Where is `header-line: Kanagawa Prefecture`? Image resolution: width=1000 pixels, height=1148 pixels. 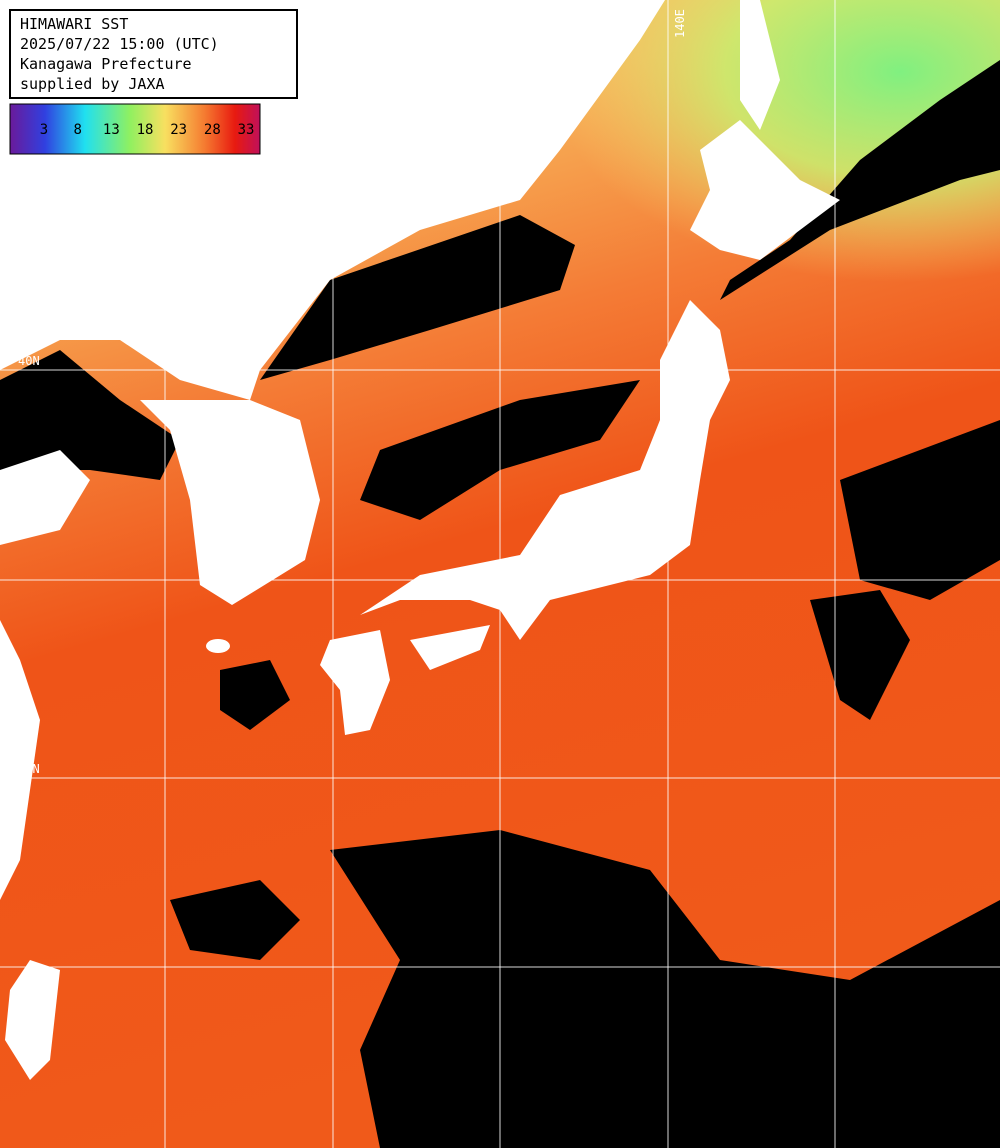 header-line: Kanagawa Prefecture is located at coordinates (106, 64).